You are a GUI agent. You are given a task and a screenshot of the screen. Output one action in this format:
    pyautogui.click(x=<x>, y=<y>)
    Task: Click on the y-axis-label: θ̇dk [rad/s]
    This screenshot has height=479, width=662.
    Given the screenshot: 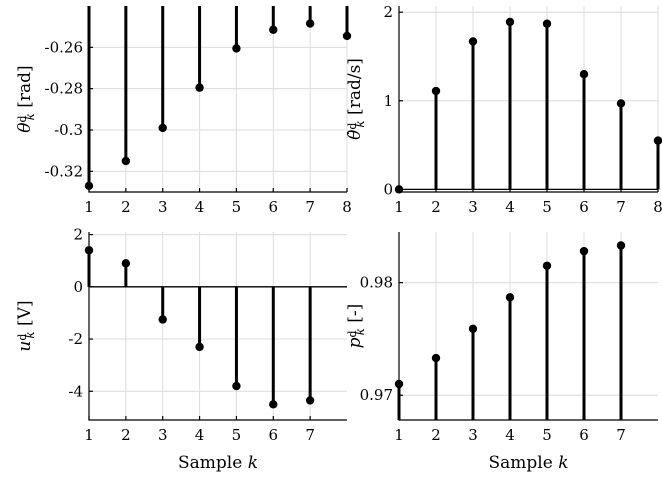 What is the action you would take?
    pyautogui.click(x=356, y=99)
    